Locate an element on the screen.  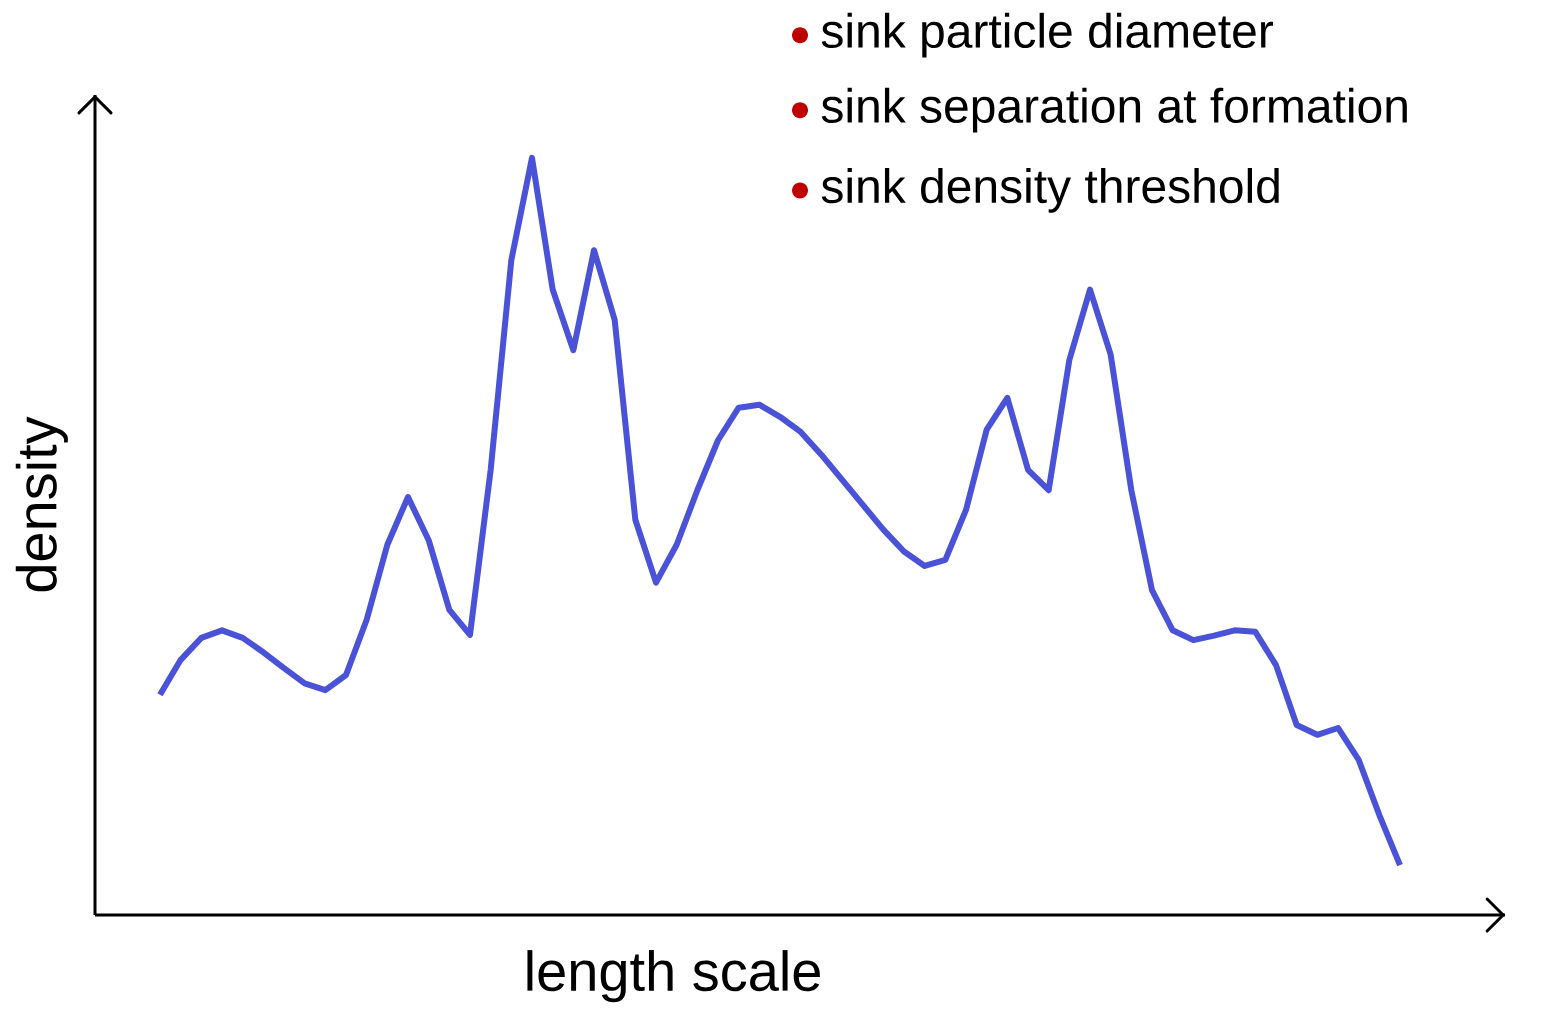
text: sink particle diameter is located at coordinates (1047, 35).